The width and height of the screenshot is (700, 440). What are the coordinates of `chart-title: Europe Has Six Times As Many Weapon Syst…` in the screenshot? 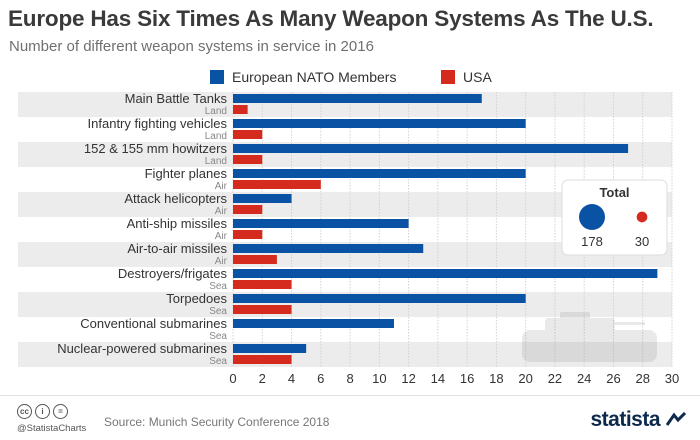 It's located at (331, 18).